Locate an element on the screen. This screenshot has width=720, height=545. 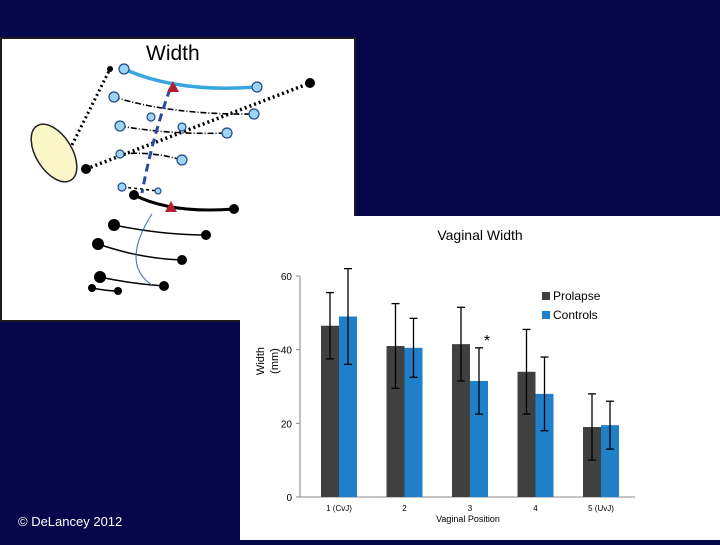
y-axis-label-1: Width is located at coordinates (261, 361).